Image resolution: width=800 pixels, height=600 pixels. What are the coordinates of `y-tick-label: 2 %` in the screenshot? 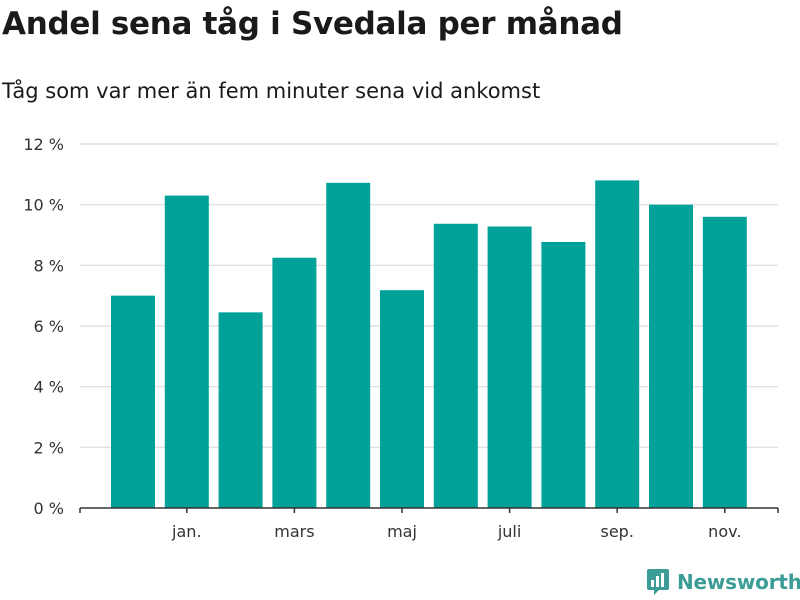 It's located at (49, 447).